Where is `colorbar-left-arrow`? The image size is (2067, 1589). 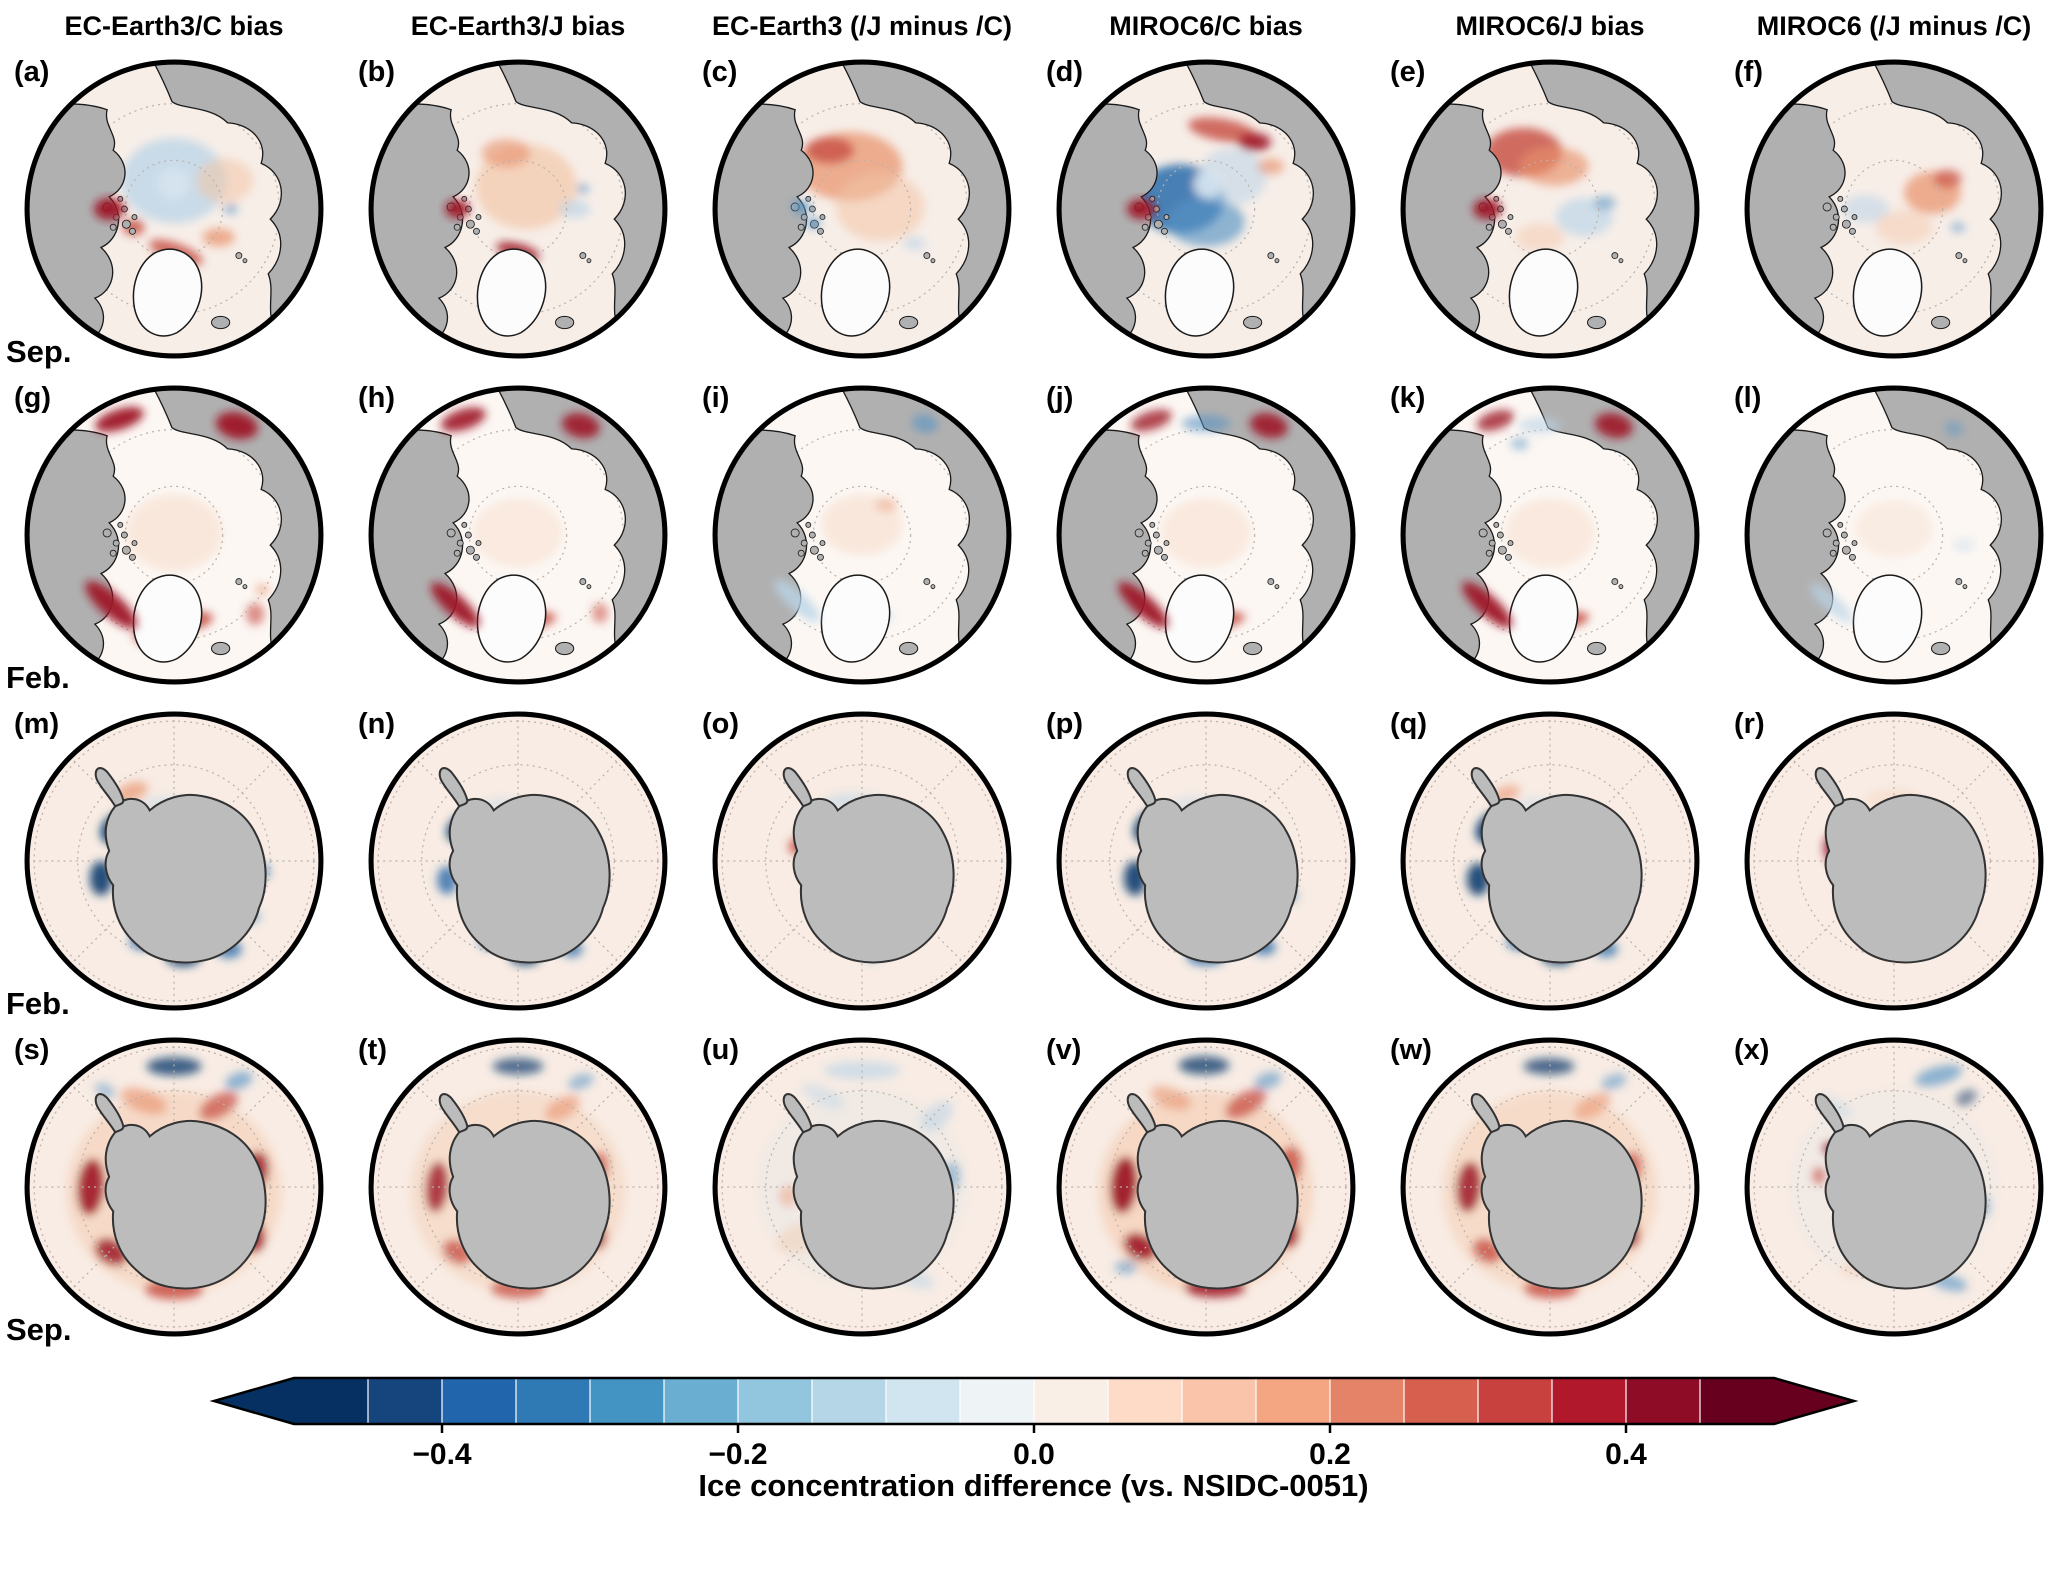
colorbar-left-arrow is located at coordinates (253, 1401).